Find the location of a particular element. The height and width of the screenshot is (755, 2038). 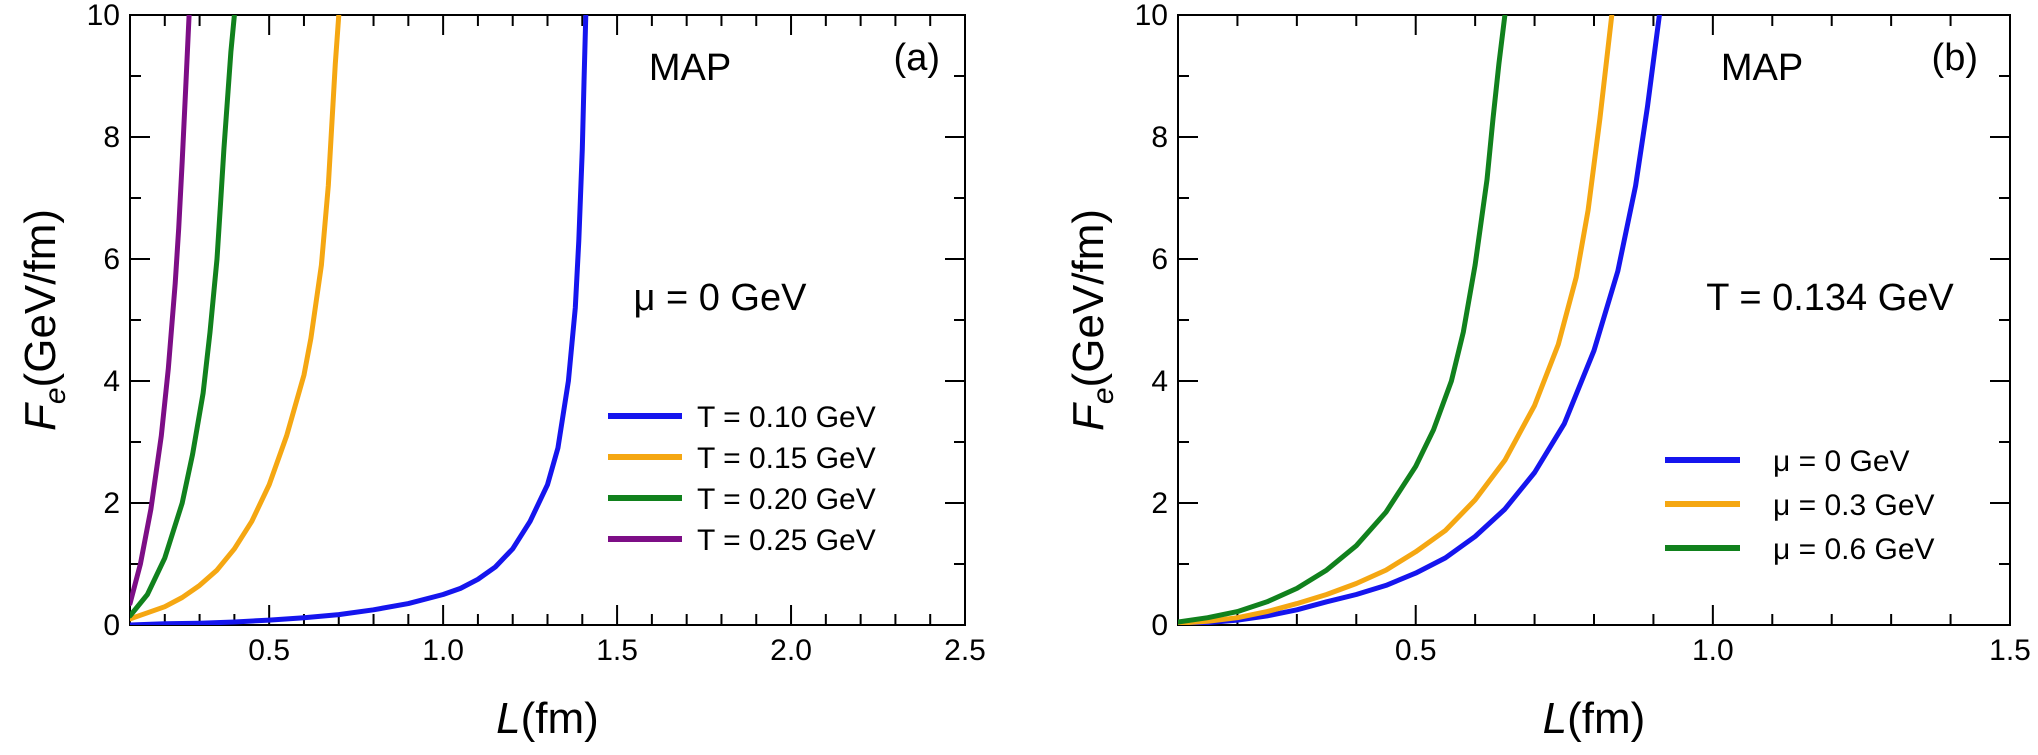

legend-entry: T = 0.10 GeV is located at coordinates (786, 417).